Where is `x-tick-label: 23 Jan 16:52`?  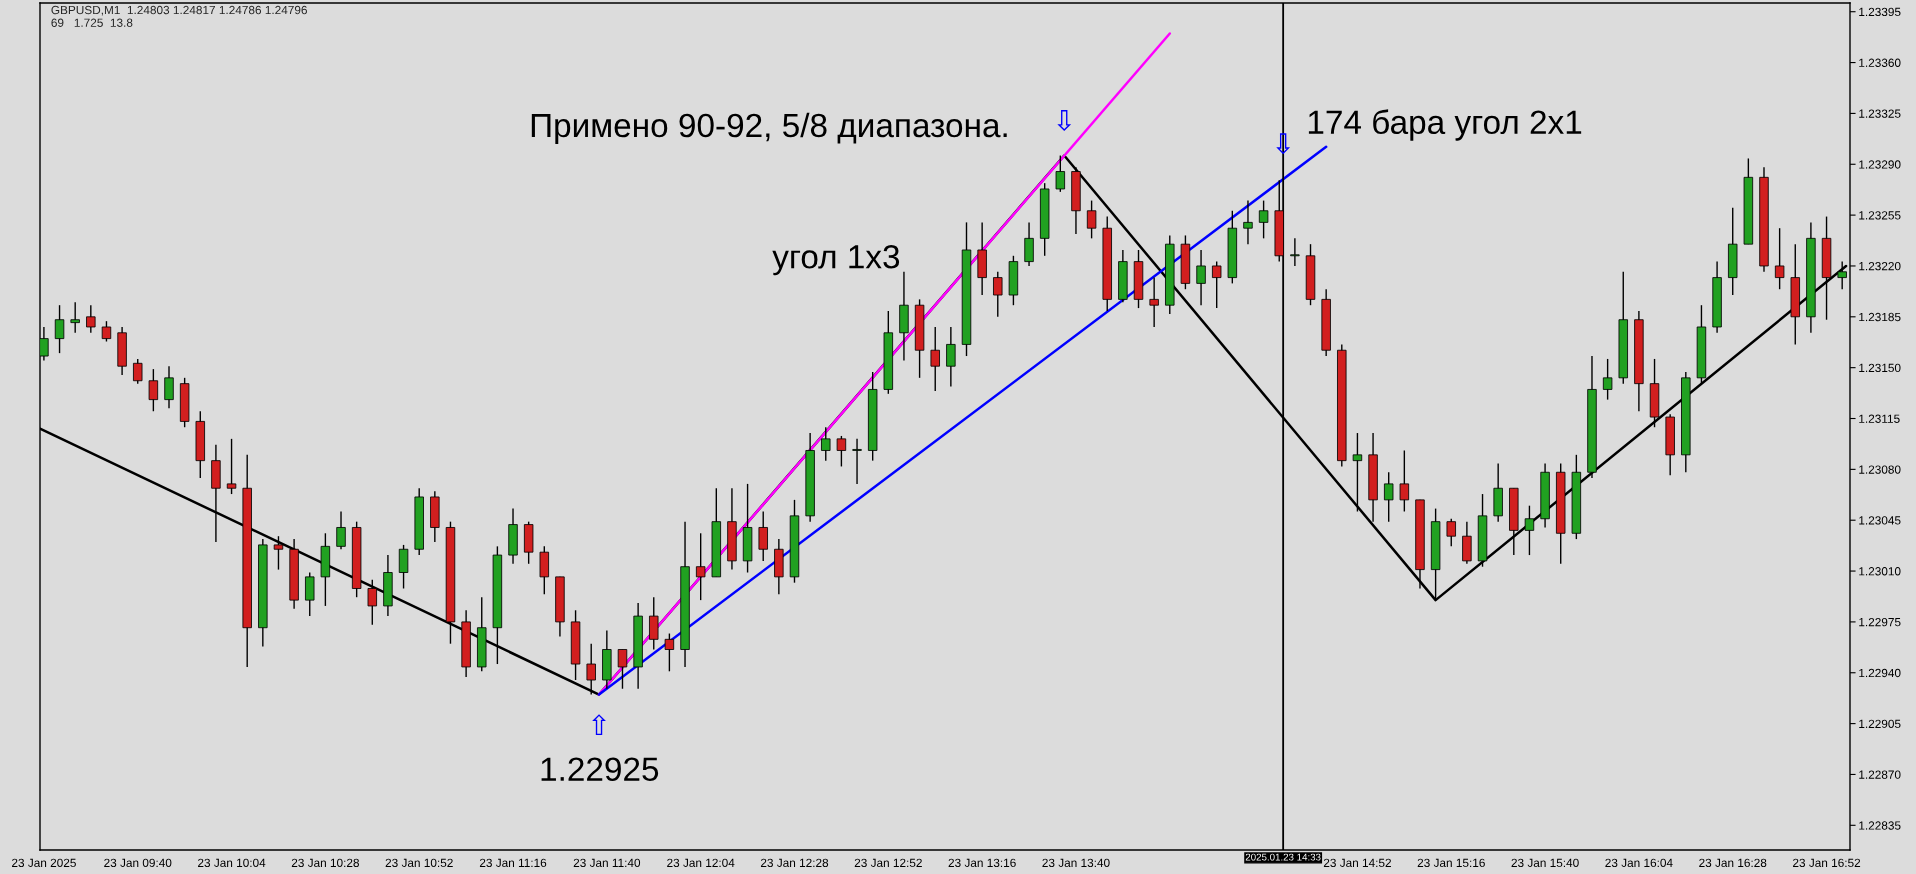 x-tick-label: 23 Jan 16:52 is located at coordinates (1827, 862).